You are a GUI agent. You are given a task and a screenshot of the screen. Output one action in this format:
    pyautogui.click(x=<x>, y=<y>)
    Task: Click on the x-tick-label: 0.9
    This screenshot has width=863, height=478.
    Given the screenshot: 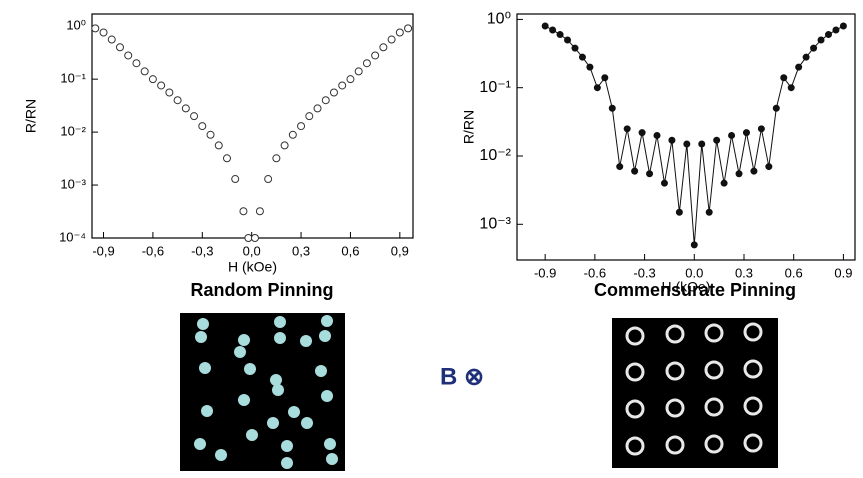 What is the action you would take?
    pyautogui.click(x=843, y=272)
    